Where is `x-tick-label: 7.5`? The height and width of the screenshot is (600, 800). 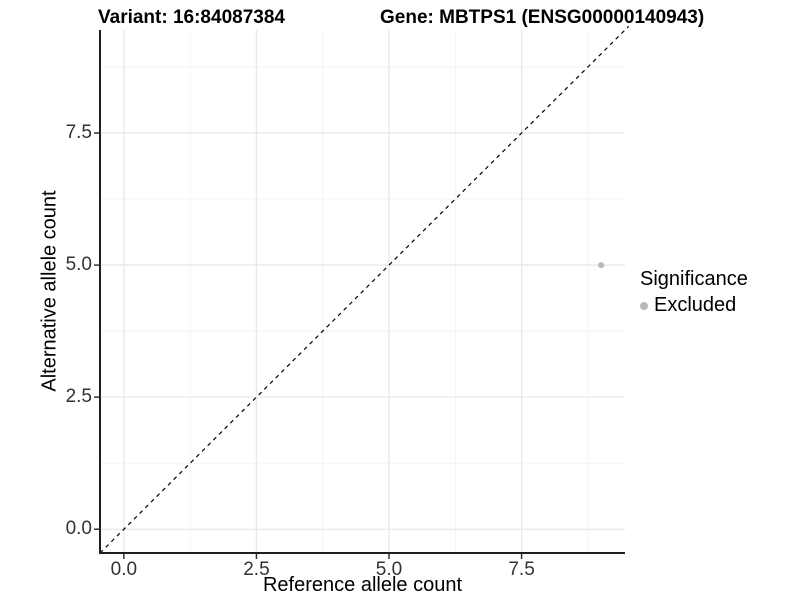 x-tick-label: 7.5 is located at coordinates (521, 569).